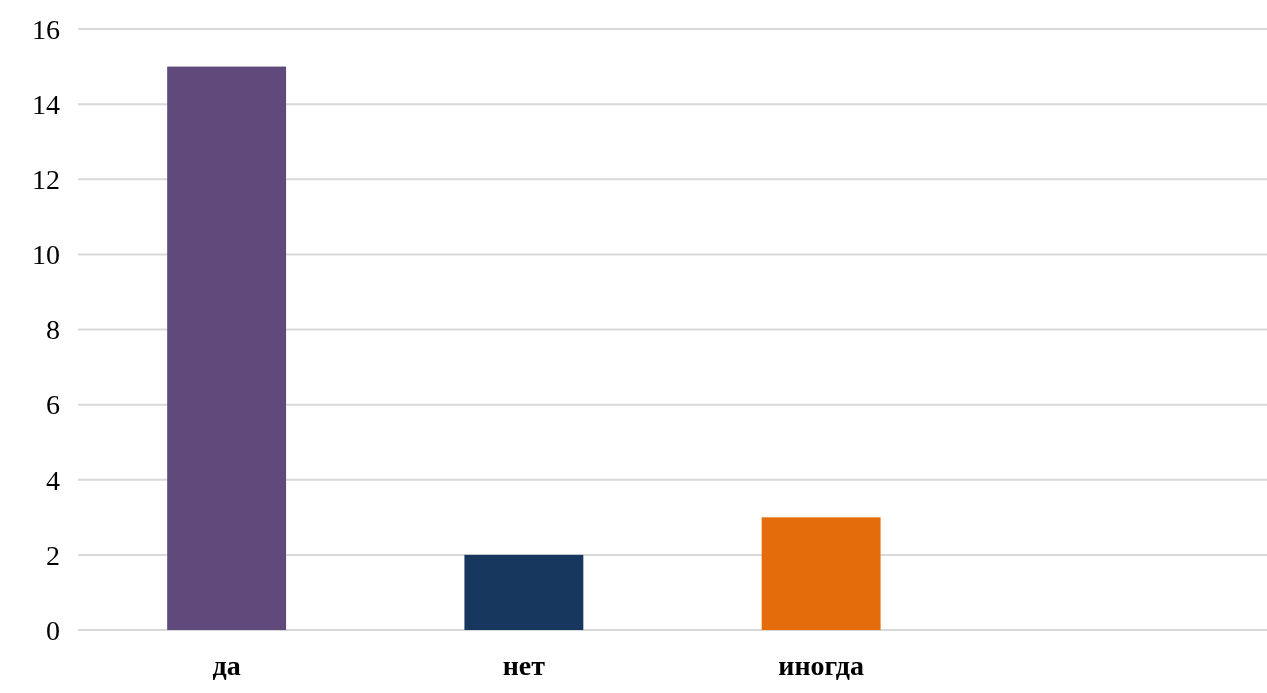  I want to click on y-tick-label: 6, so click(53, 405).